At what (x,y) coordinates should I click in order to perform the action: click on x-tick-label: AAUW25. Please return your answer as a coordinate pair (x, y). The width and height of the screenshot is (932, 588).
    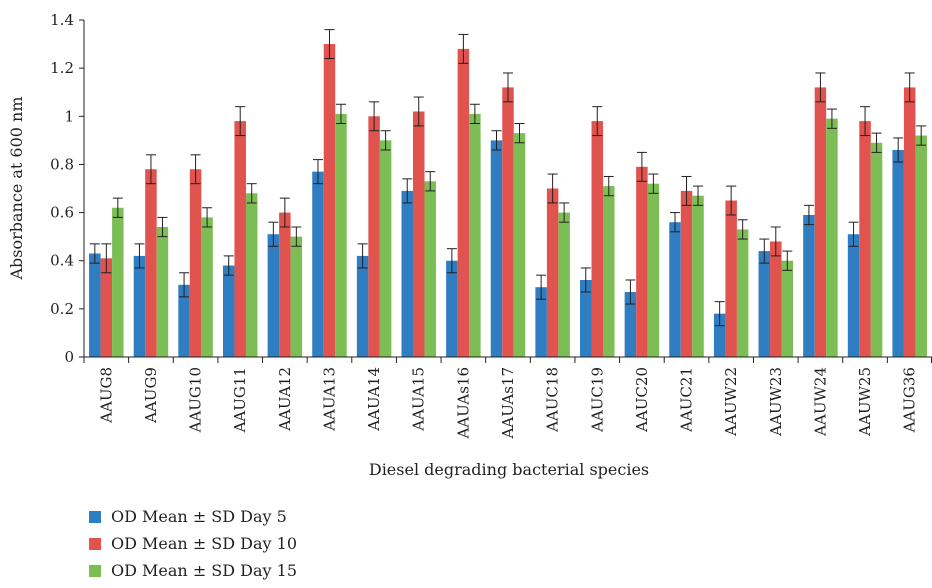
    Looking at the image, I should click on (865, 402).